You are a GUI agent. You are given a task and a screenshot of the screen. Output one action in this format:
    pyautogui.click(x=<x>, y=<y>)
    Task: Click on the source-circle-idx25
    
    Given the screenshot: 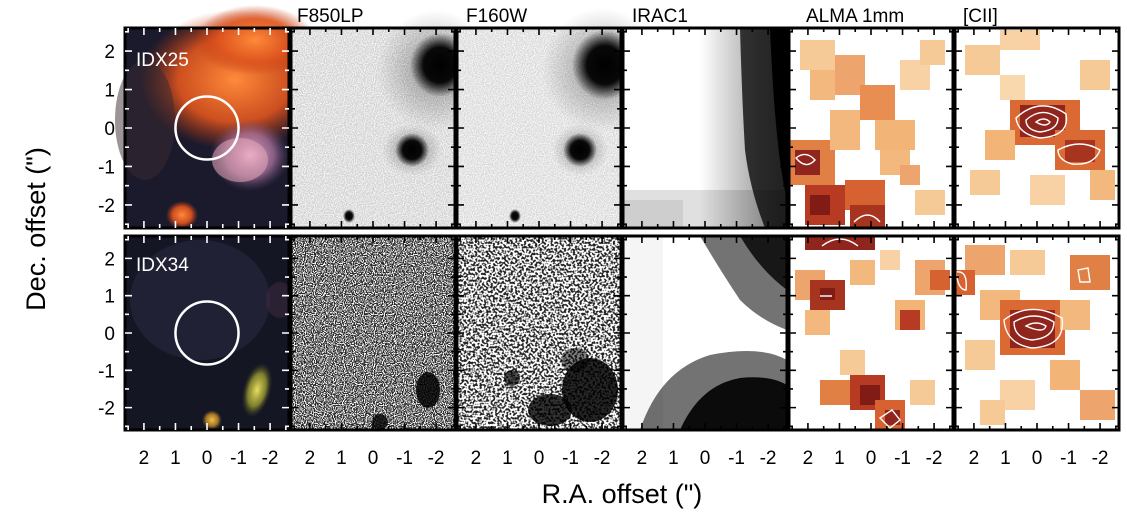 What is the action you would take?
    pyautogui.click(x=207, y=128)
    